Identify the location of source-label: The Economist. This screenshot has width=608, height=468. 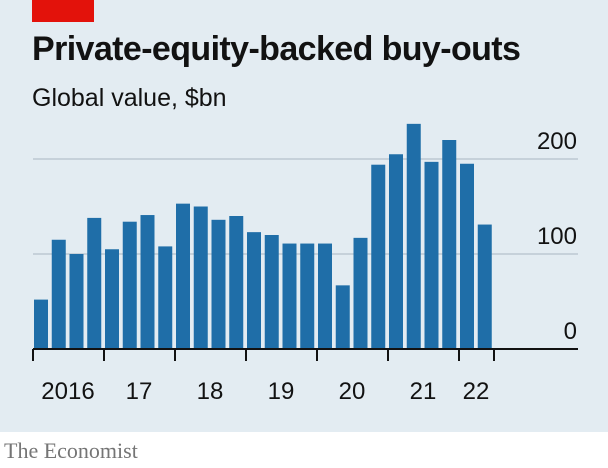
(71, 450).